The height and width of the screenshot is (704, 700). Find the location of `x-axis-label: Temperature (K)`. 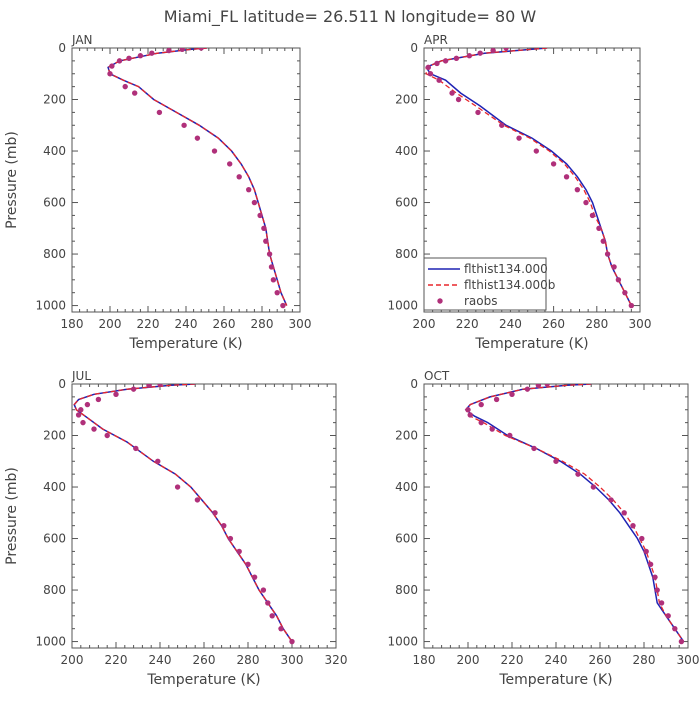

x-axis-label: Temperature (K) is located at coordinates (185, 344).